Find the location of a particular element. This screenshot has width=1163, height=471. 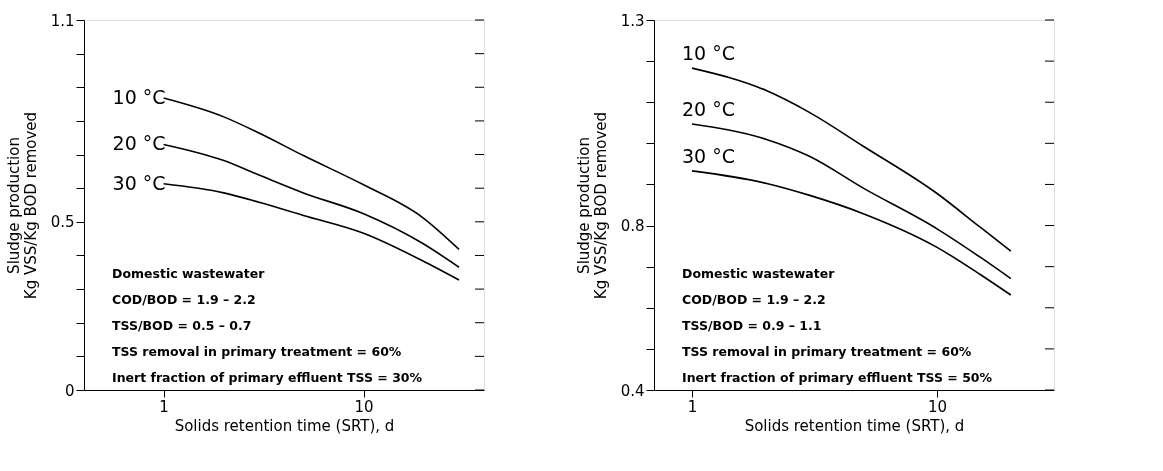

annotation: TSS/BOD = 0.9 – 1.1 is located at coordinates (752, 325).